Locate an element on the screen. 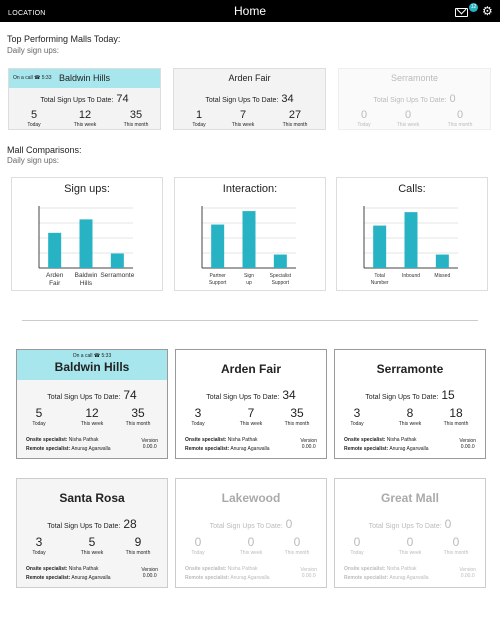 The height and width of the screenshot is (625, 500). stat-today: 1 Today is located at coordinates (199, 118).